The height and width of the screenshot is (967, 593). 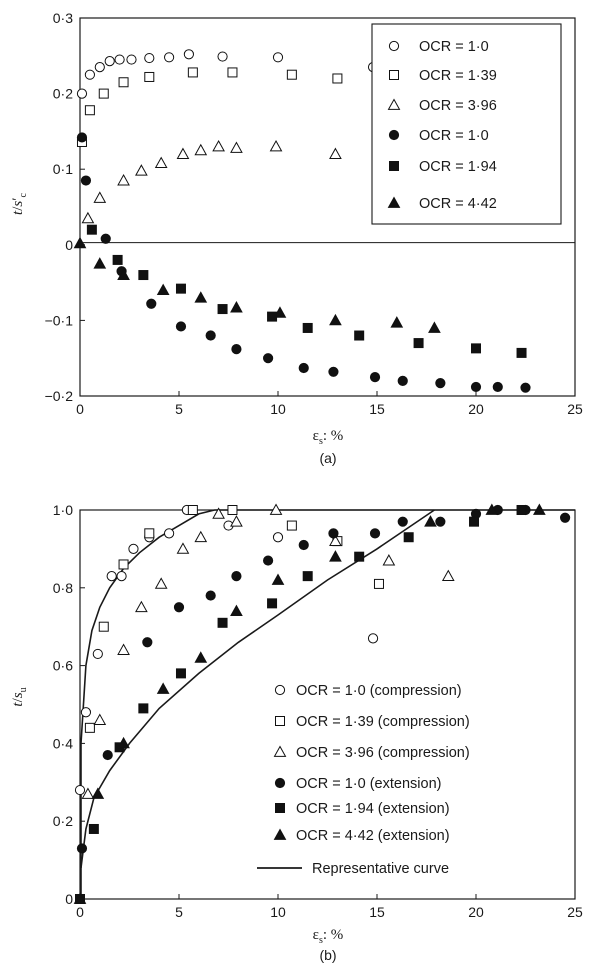 I want to click on legend-items-a, so click(x=394, y=124).